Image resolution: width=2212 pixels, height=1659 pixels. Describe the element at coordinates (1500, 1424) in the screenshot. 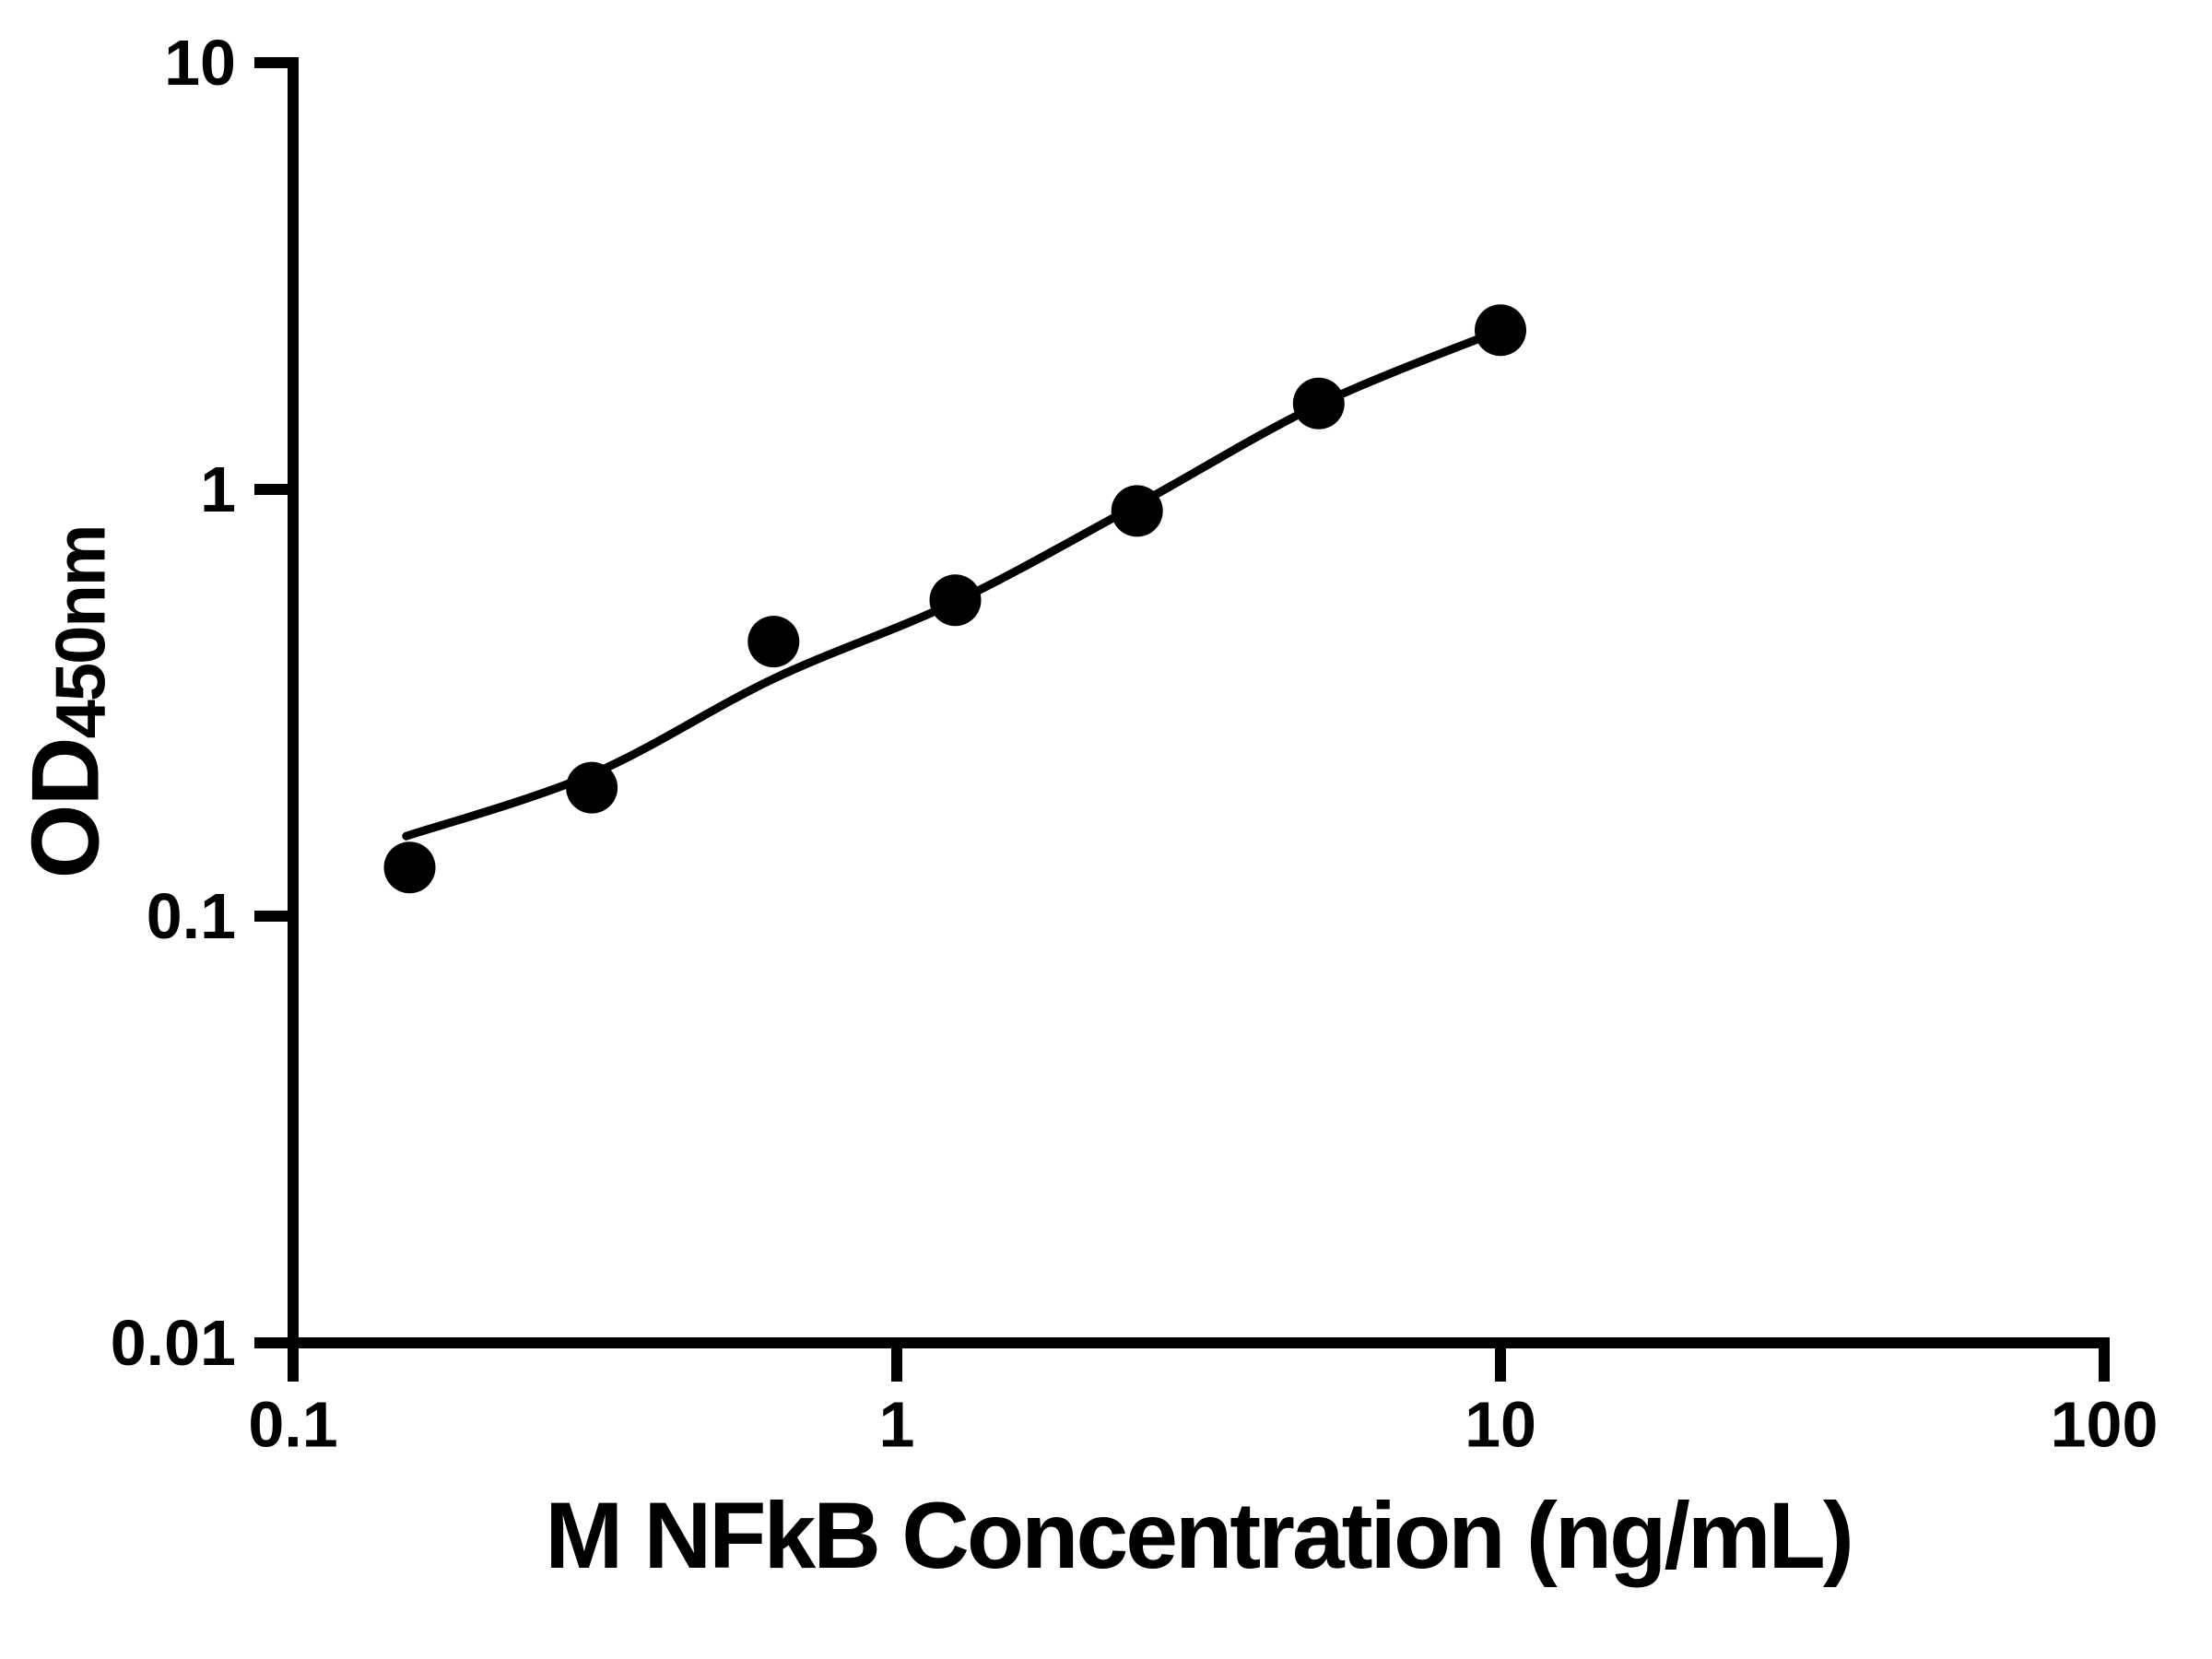

I see `x-tick-label-10: 10` at that location.